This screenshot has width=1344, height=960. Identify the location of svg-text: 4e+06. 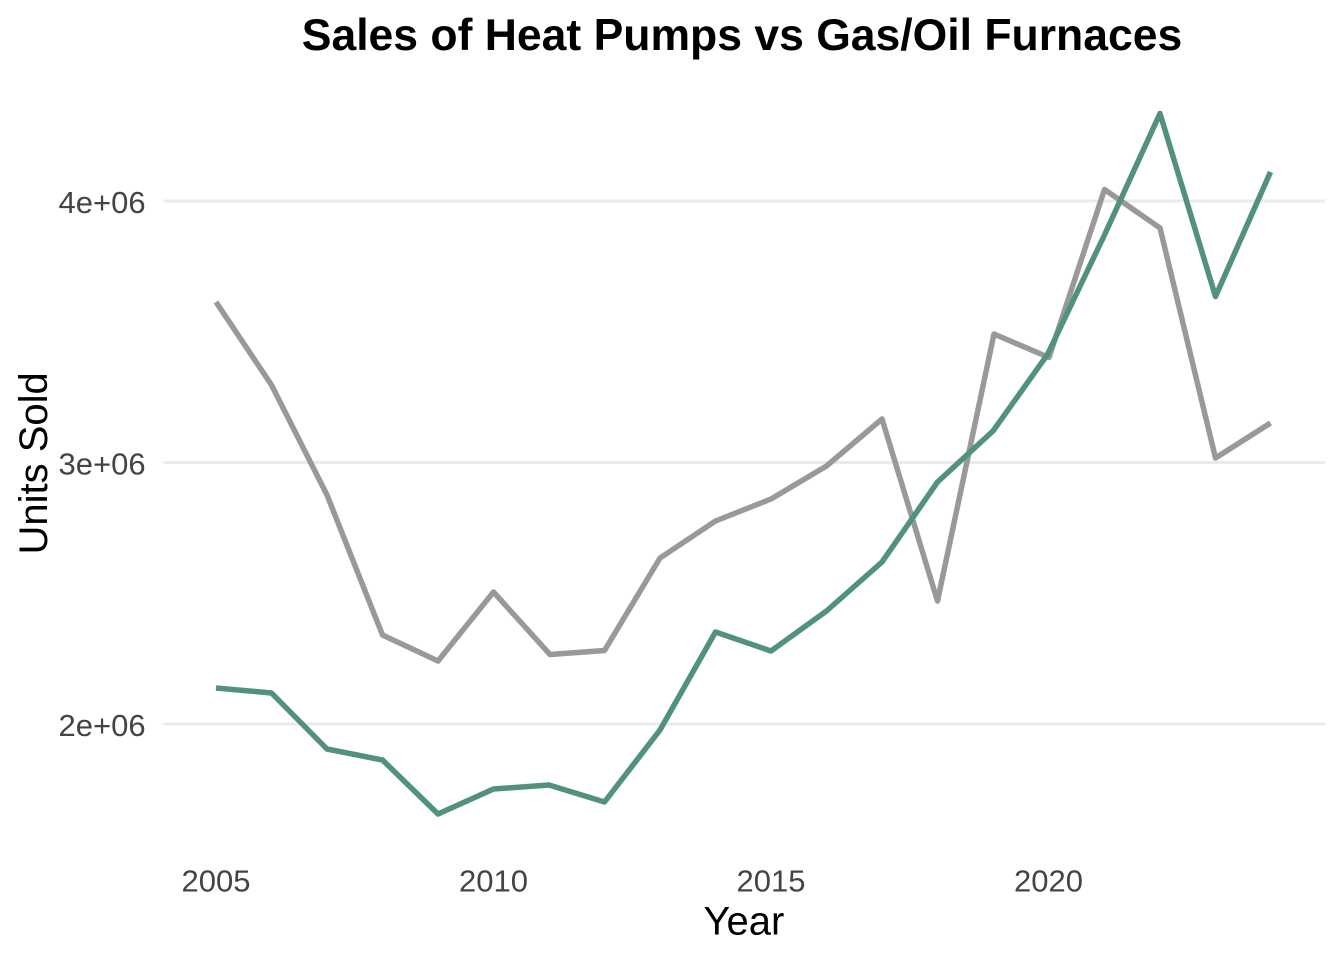
(102, 202).